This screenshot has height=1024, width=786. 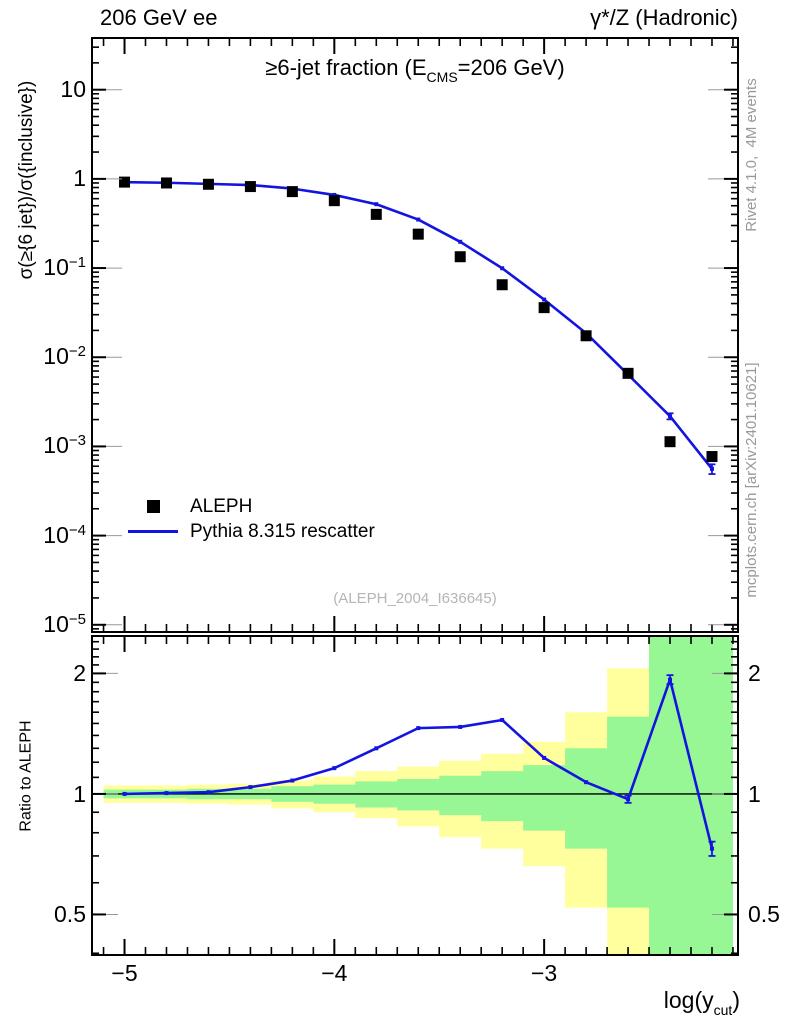 I want to click on model-line-marker-icon, so click(x=153, y=531).